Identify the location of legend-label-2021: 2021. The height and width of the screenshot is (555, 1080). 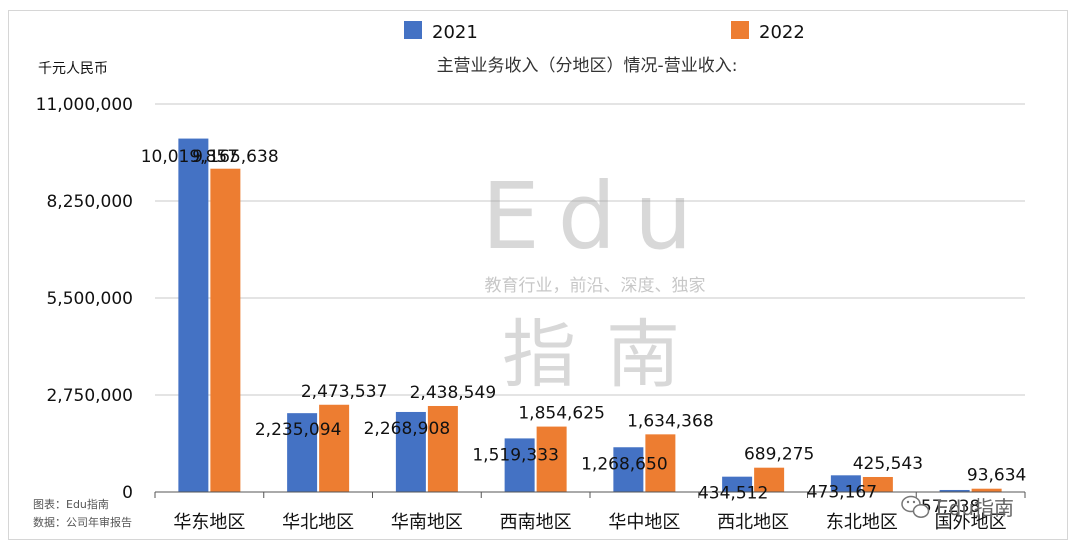
(455, 32).